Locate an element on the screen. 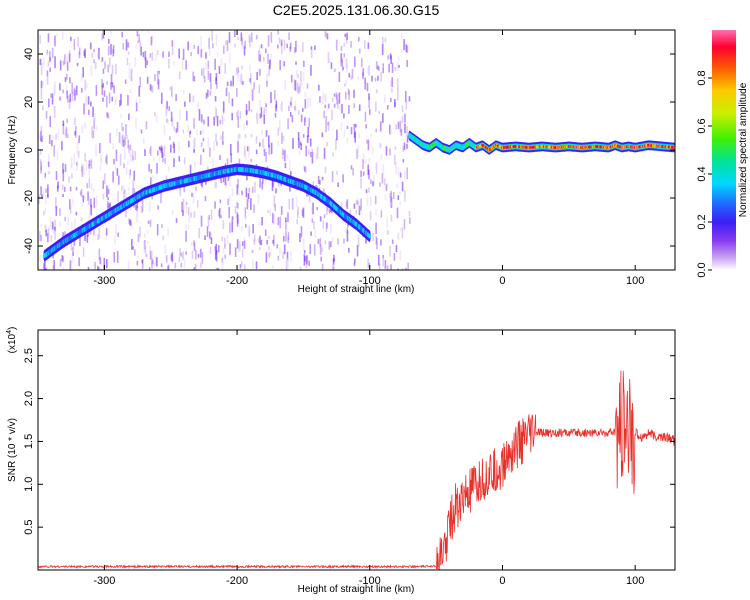 The image size is (750, 600). chart-title: C2E5.2025.131.06.30.G15 is located at coordinates (356, 10).